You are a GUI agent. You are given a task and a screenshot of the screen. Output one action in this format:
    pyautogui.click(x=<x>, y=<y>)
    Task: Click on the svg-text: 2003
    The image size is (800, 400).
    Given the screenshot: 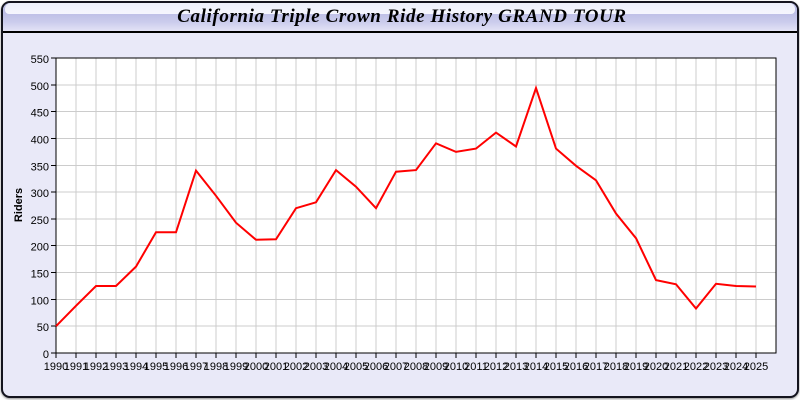 What is the action you would take?
    pyautogui.click(x=316, y=367)
    